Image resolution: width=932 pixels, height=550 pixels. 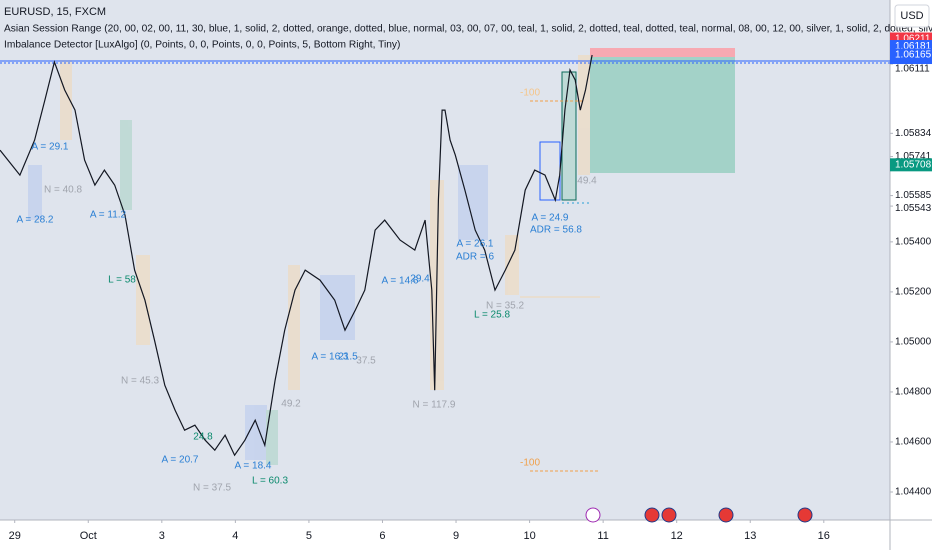 I want to click on annotation: L = 60.3, so click(x=270, y=481).